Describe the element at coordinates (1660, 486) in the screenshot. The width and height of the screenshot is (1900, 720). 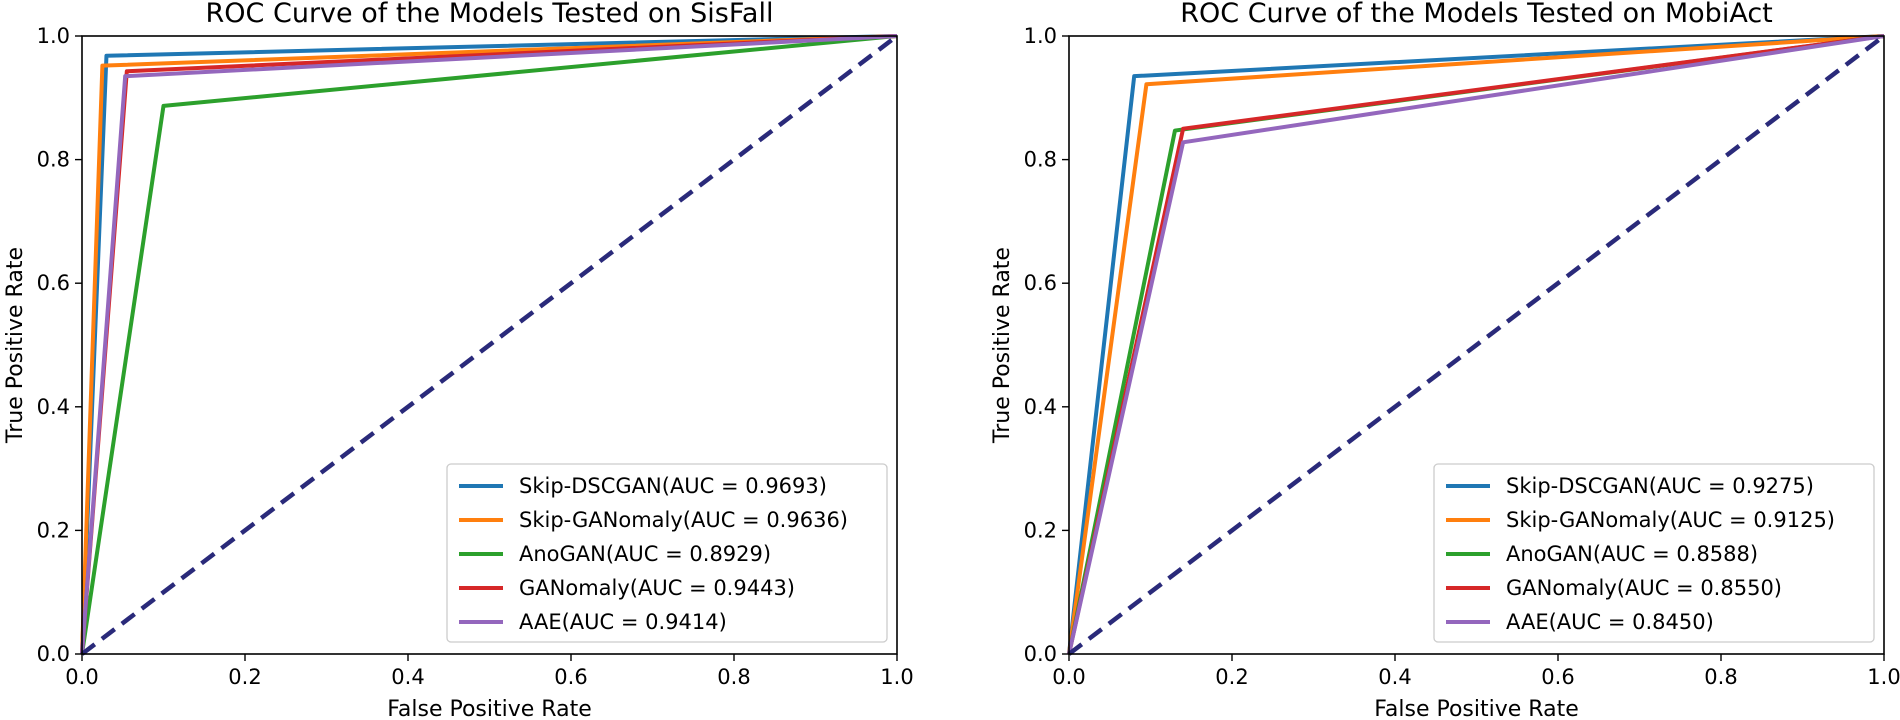
I see `legend-label-1: Skip-DSCGAN(AUC = 0.9275)` at that location.